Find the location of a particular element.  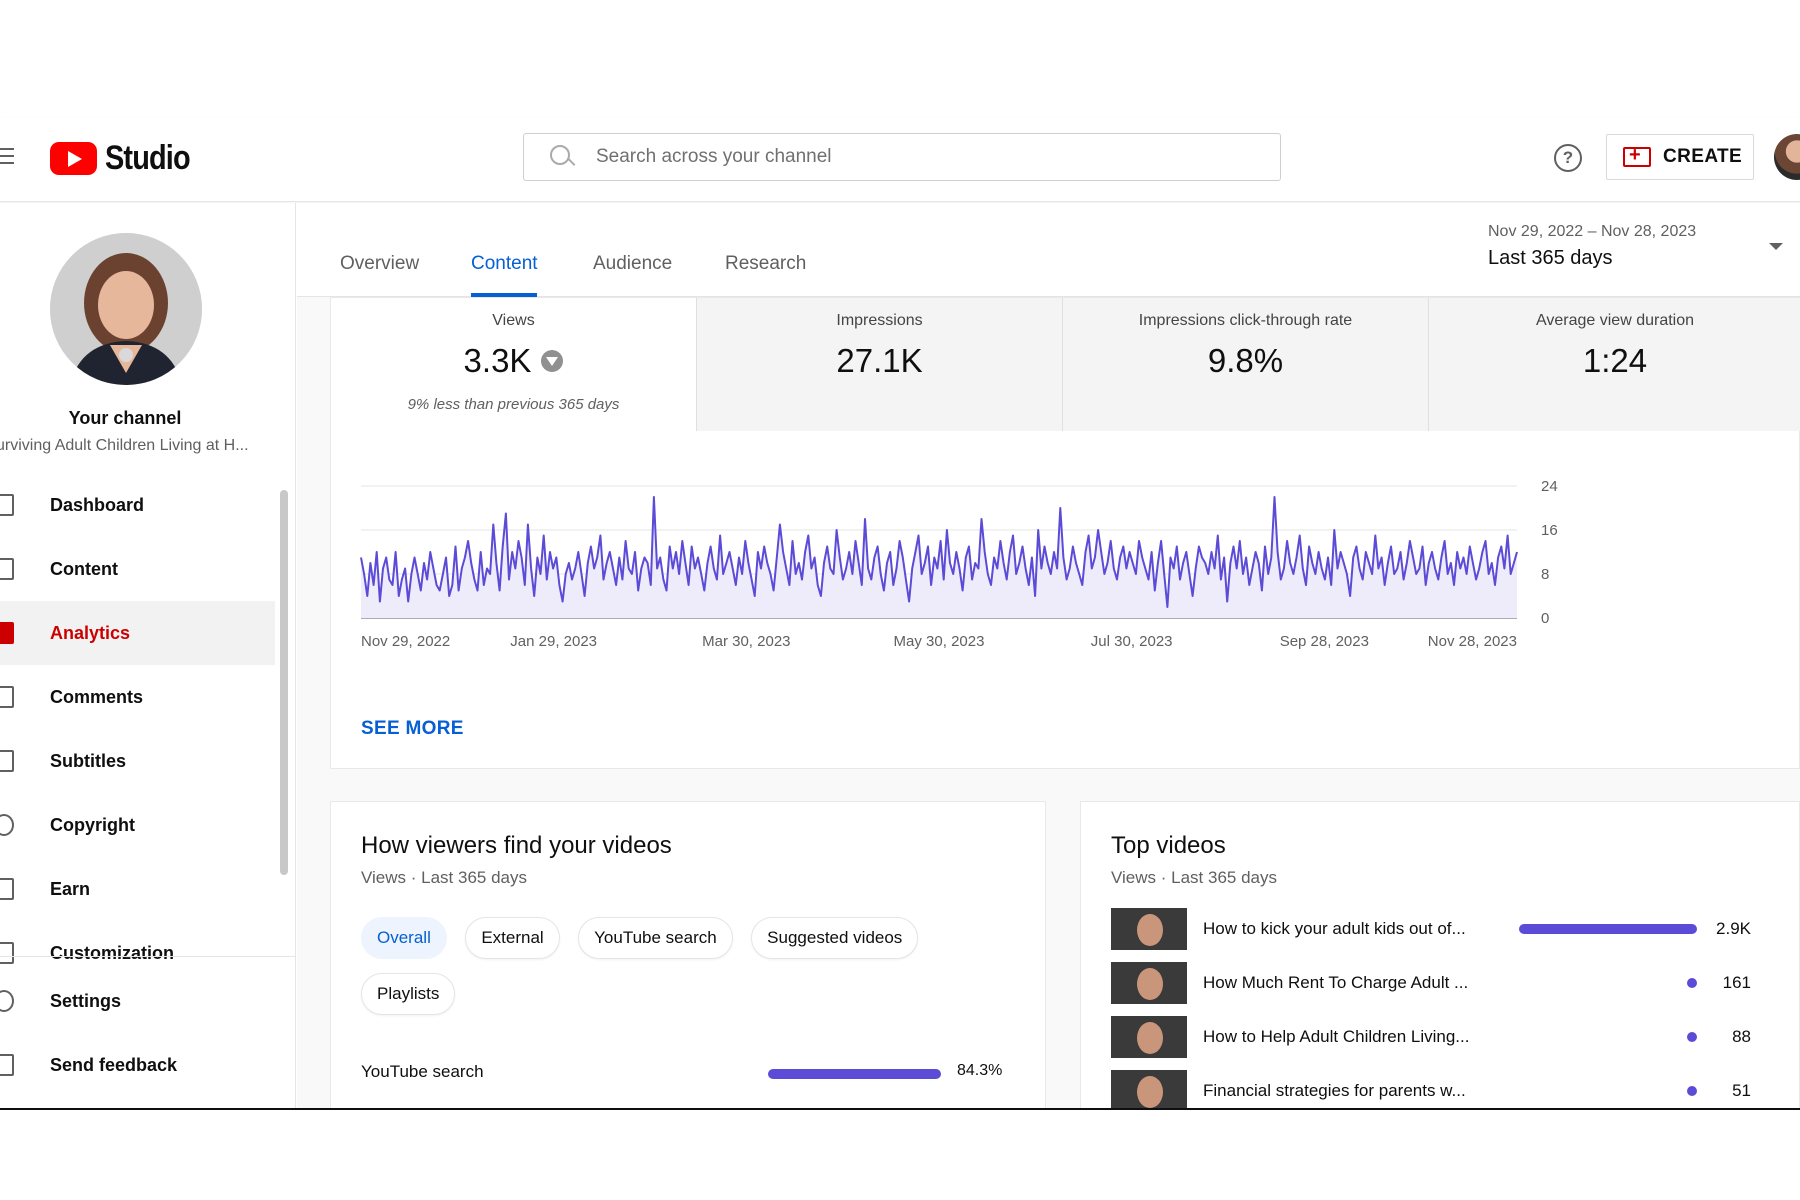

chip-youtube-search: YouTube search is located at coordinates (655, 938).